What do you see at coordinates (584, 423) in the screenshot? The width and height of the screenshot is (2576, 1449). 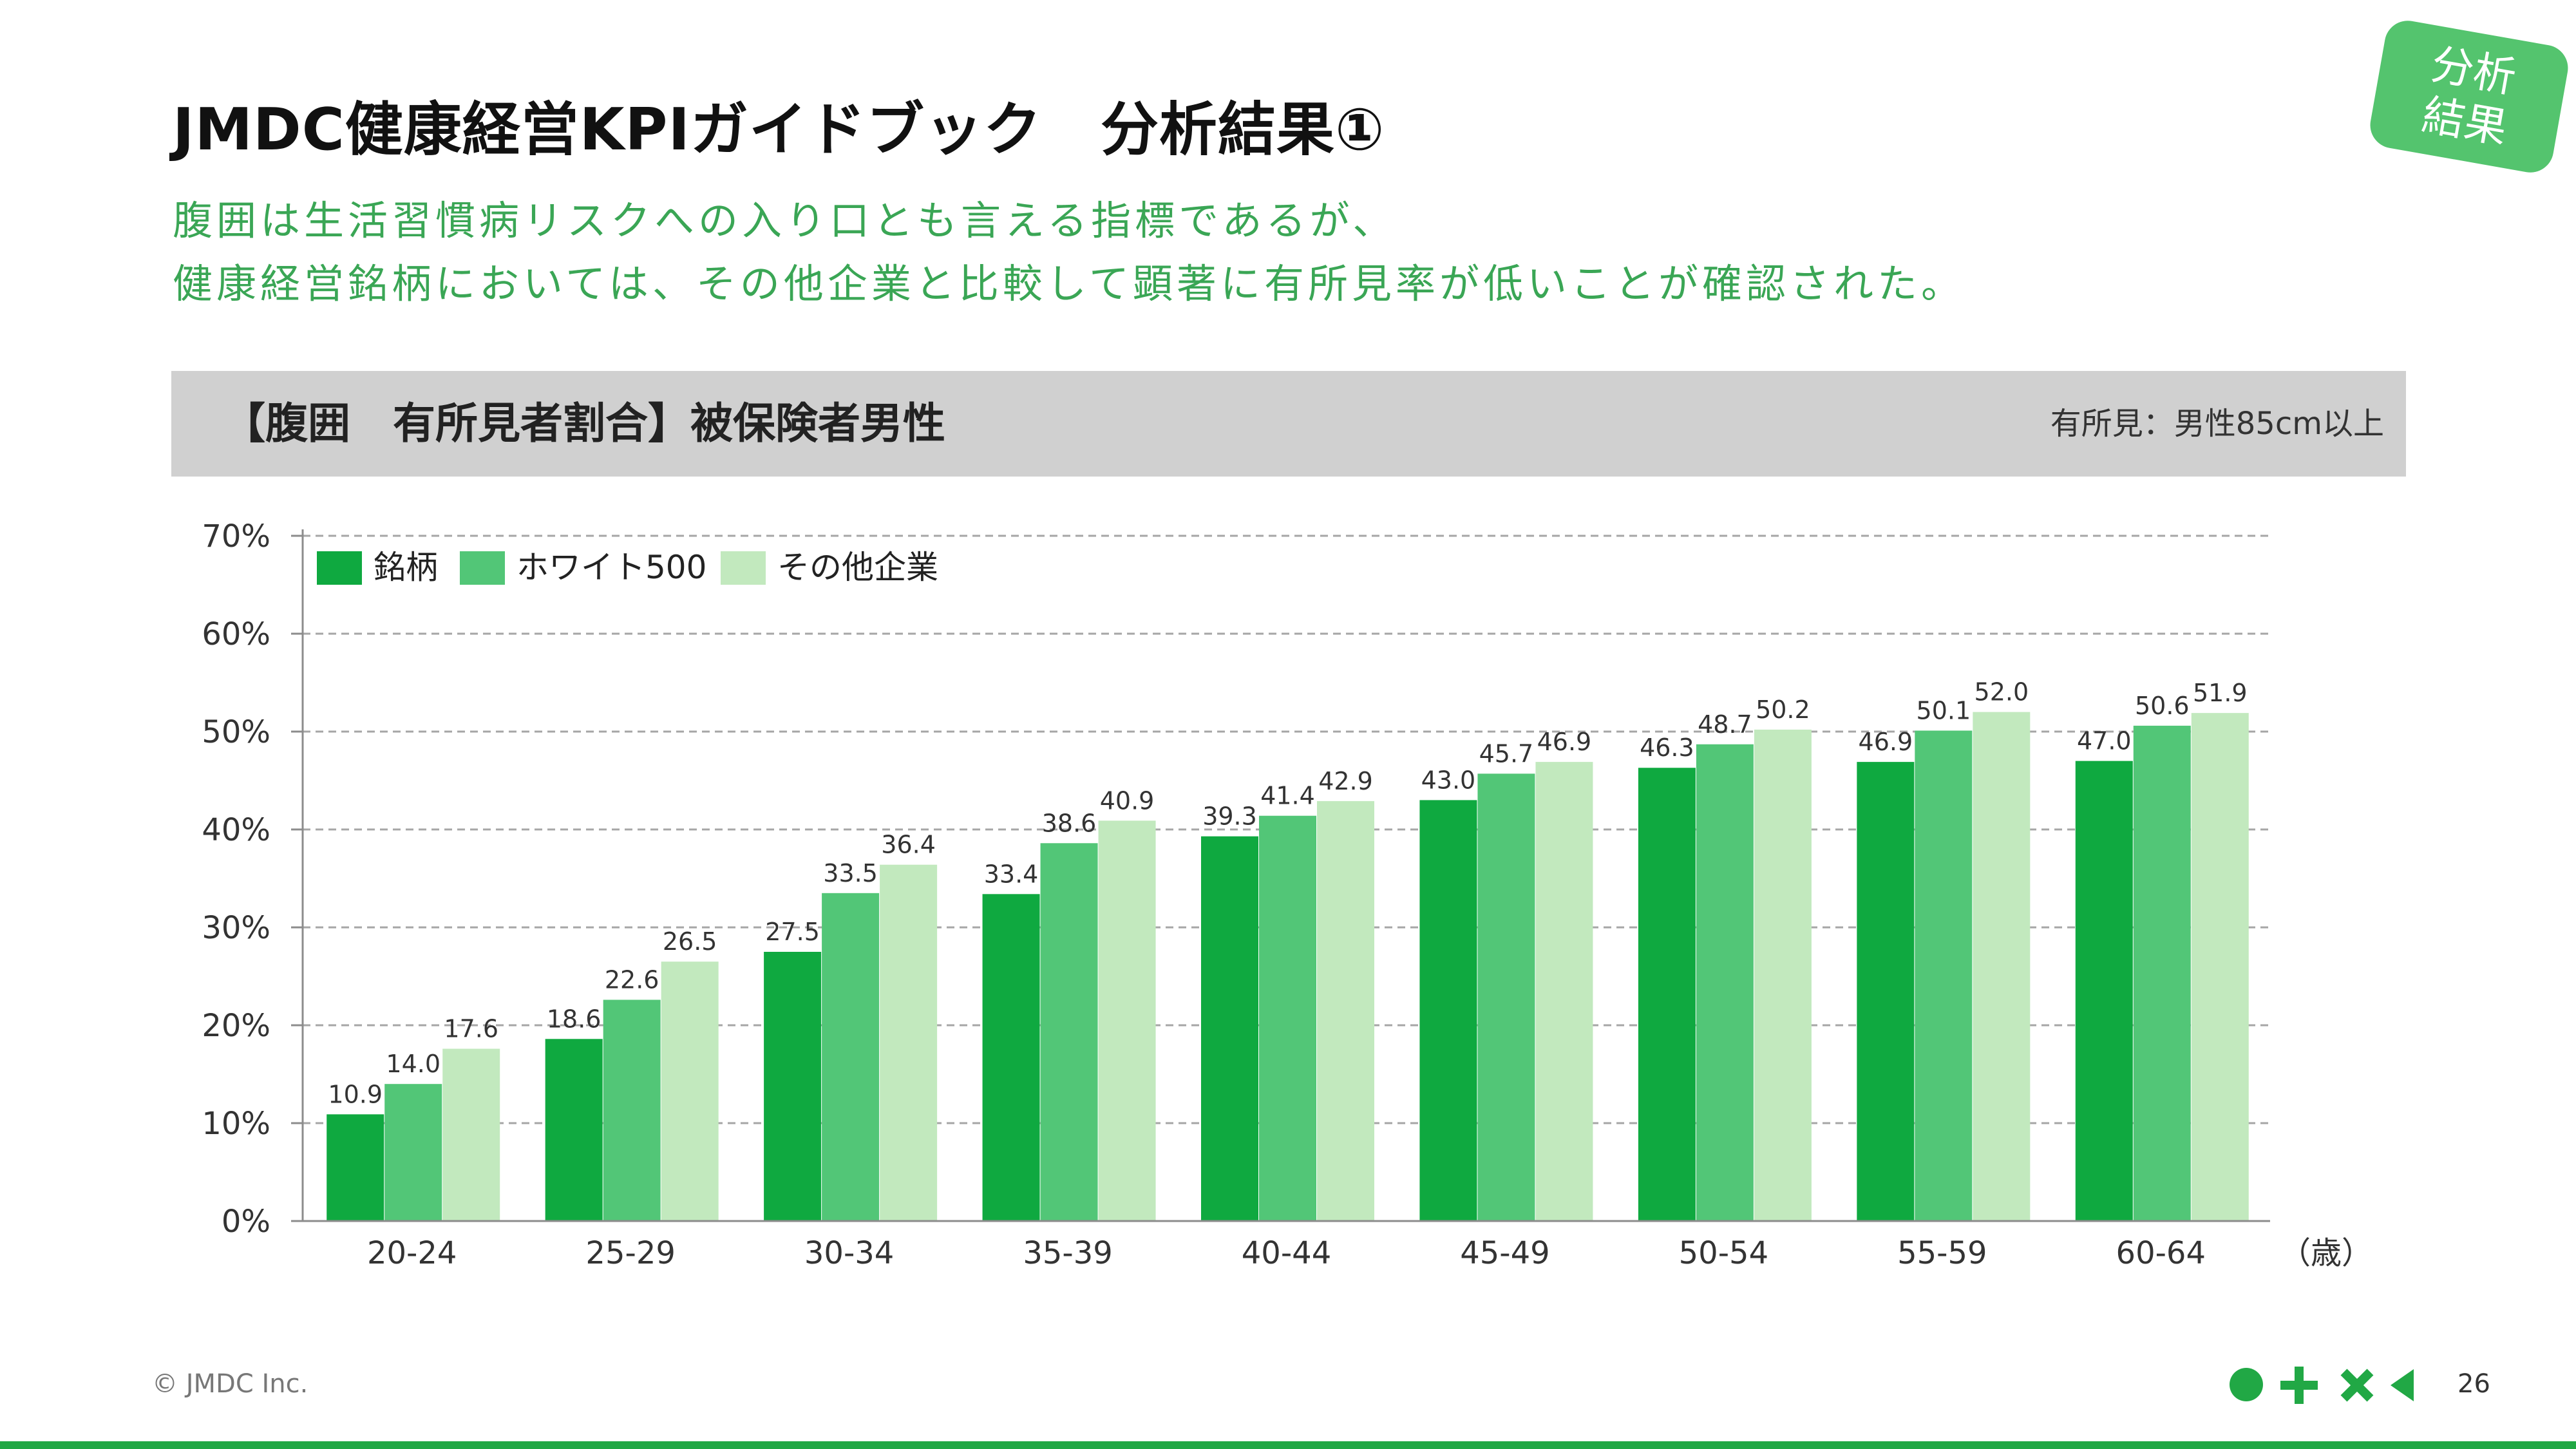 I see `chart-title: 【腹囲 有所見者割合】被保険者男性` at bounding box center [584, 423].